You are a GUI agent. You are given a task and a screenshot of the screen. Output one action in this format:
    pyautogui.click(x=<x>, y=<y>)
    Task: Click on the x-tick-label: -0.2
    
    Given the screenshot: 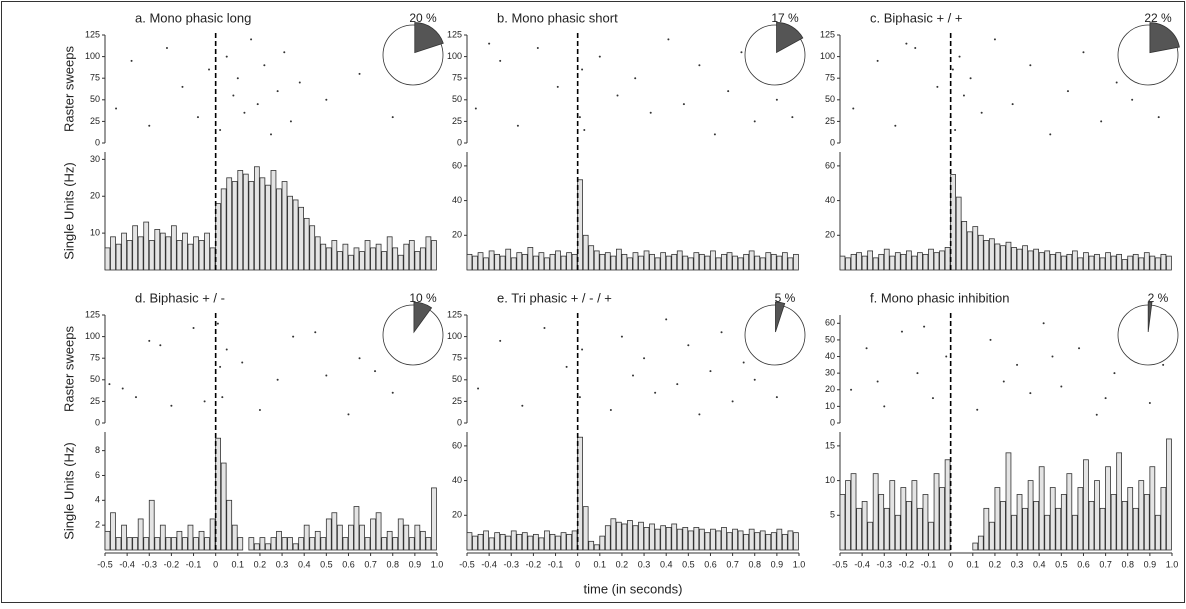 What is the action you would take?
    pyautogui.click(x=172, y=564)
    